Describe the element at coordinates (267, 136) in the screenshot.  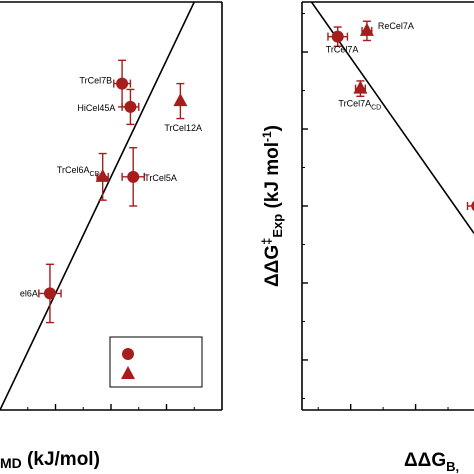
I see `right-y-axis-title-sup: -1` at that location.